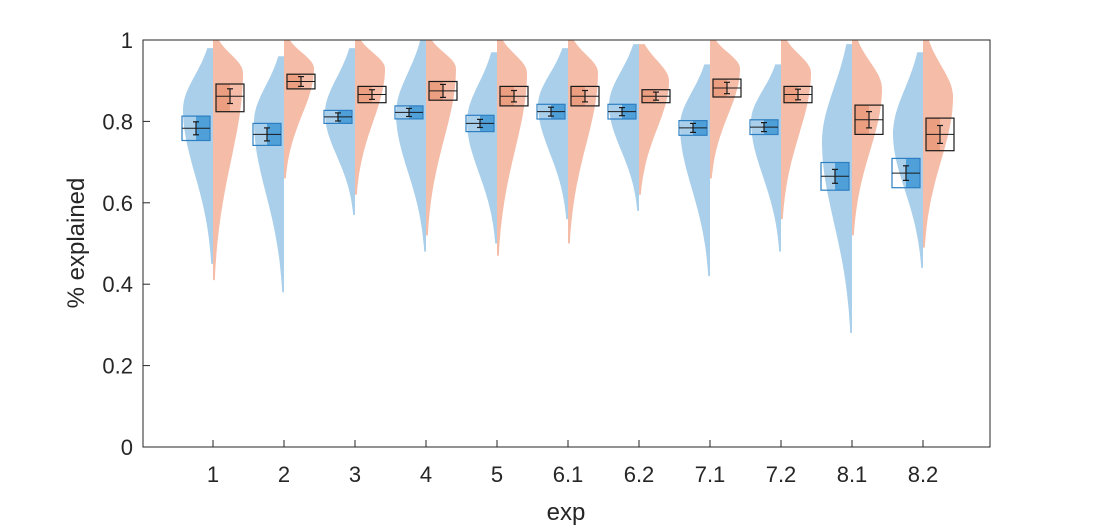  What do you see at coordinates (117, 121) in the screenshot?
I see `y-tick-label-0.8: 0.8` at bounding box center [117, 121].